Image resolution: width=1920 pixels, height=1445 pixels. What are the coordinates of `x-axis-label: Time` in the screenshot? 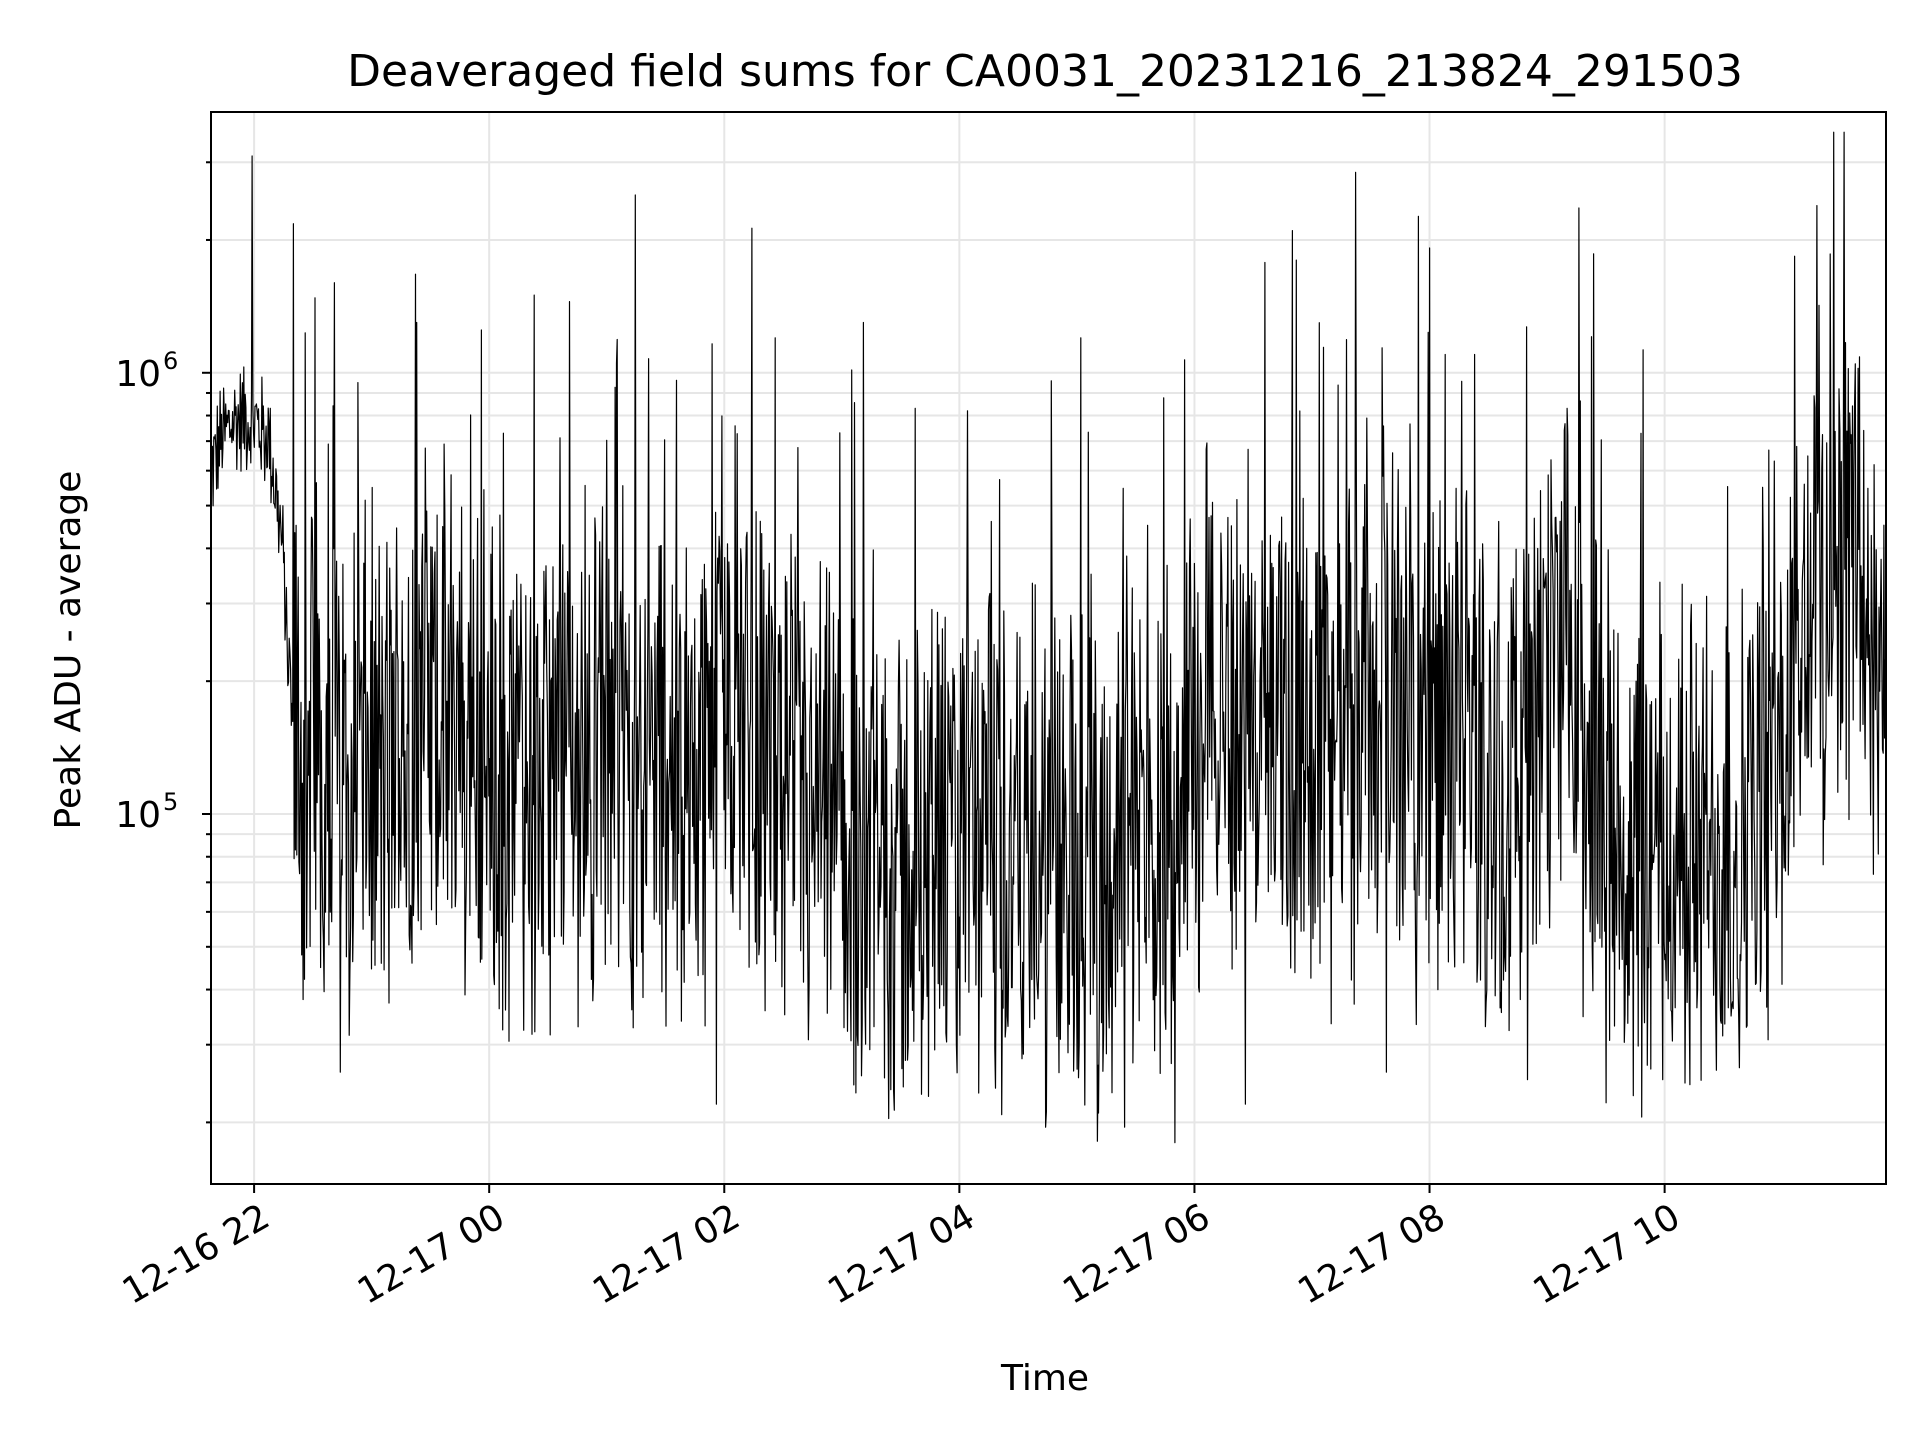 It's located at (1044, 1378).